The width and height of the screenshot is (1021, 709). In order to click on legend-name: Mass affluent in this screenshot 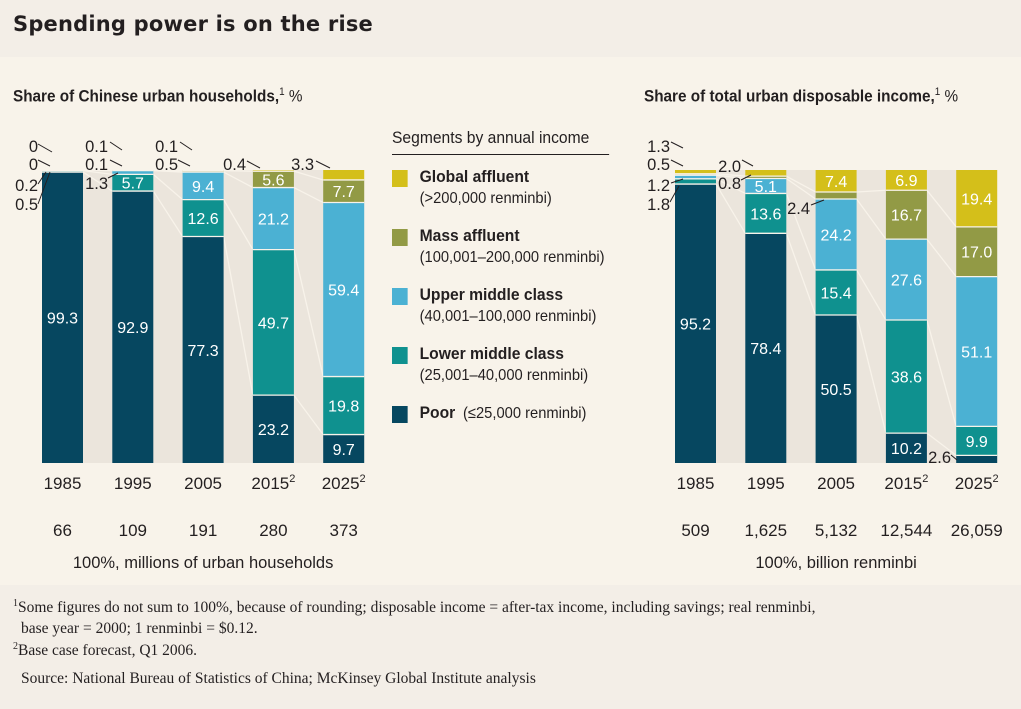, I will do `click(469, 235)`.